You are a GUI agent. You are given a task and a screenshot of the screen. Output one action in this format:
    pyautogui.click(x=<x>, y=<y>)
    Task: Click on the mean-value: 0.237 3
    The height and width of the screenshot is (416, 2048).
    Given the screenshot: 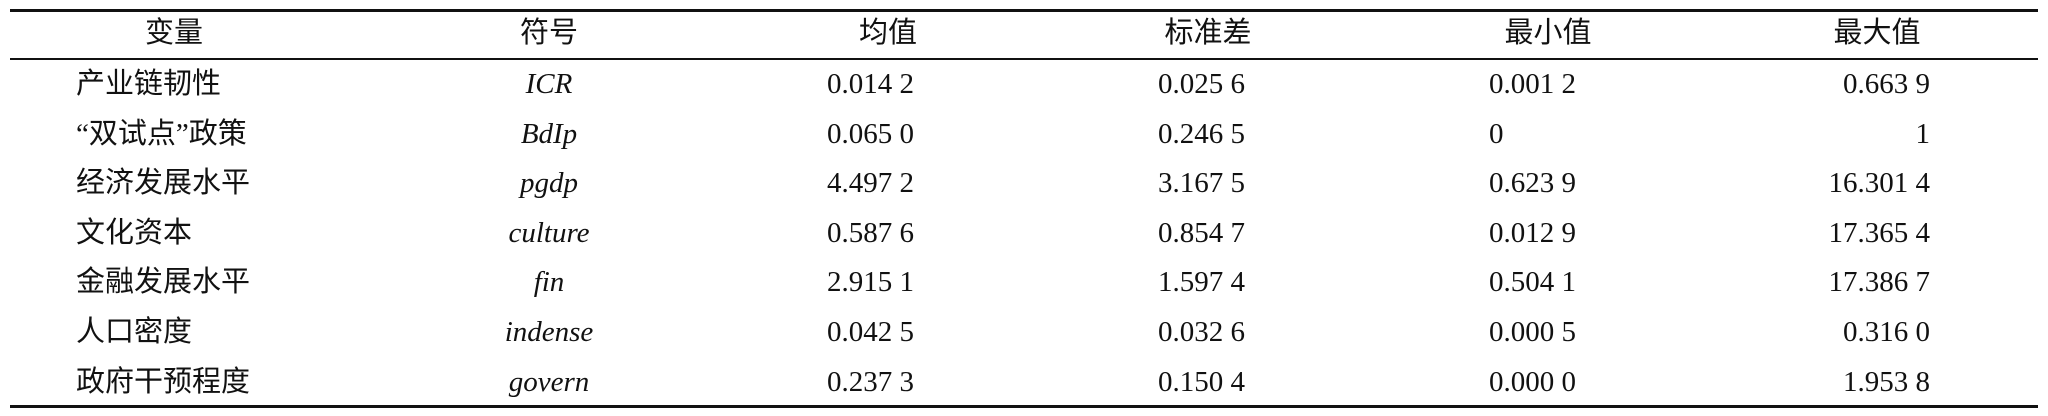 What is the action you would take?
    pyautogui.click(x=870, y=381)
    